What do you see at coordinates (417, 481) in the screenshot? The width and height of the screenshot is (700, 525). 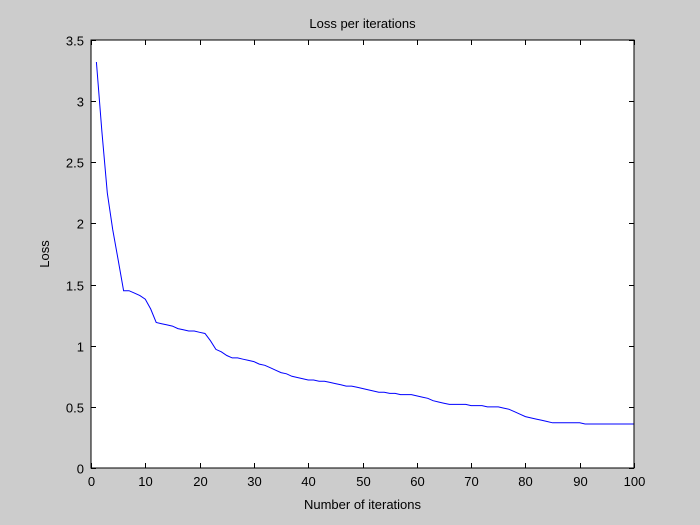 I see `x-tick-label: 60` at bounding box center [417, 481].